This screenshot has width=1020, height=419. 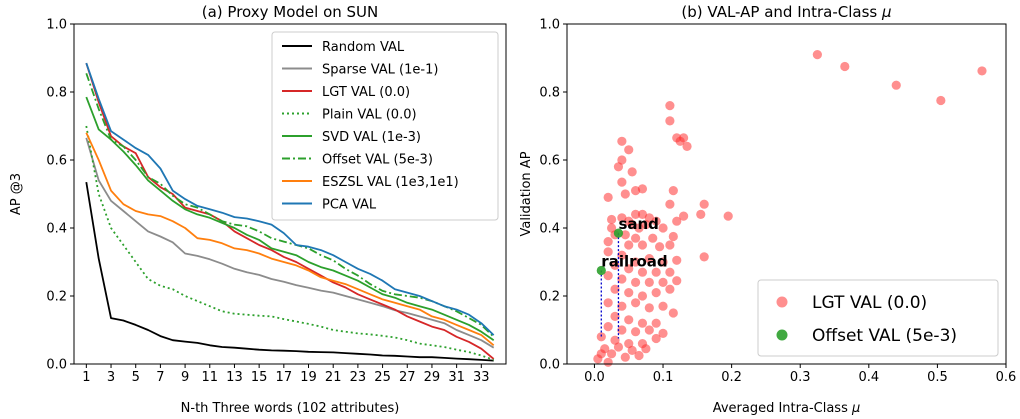 What do you see at coordinates (855, 408) in the screenshot?
I see `chart-b-xlabel-symbol: μ` at bounding box center [855, 408].